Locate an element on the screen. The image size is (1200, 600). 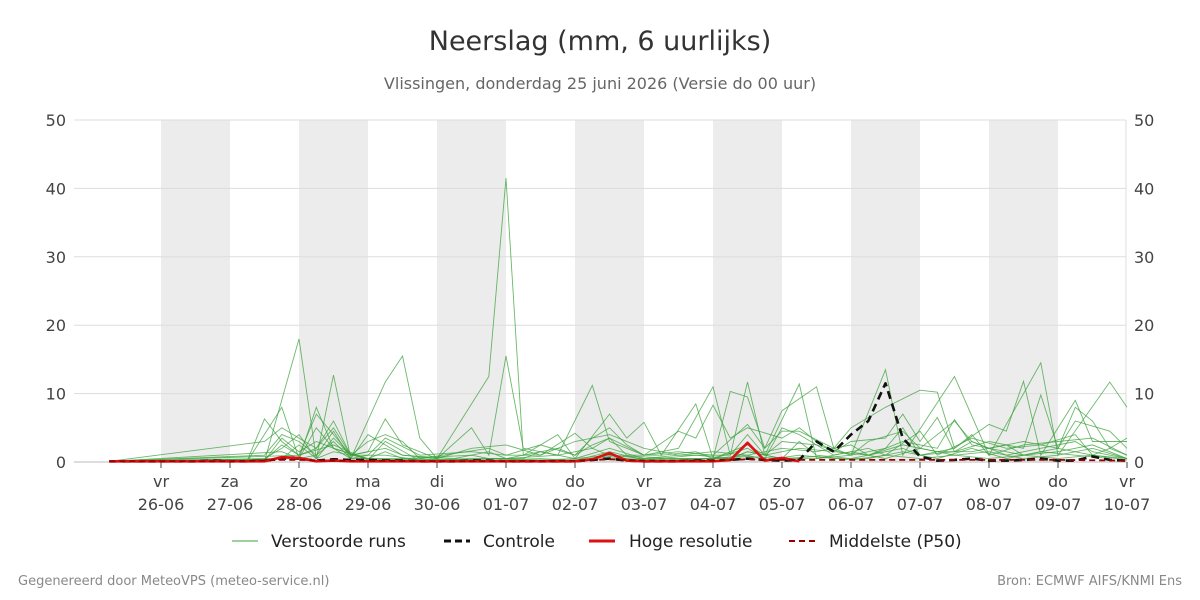
chart-title: Neerslag (mm, 6 uurlijks) is located at coordinates (600, 41).